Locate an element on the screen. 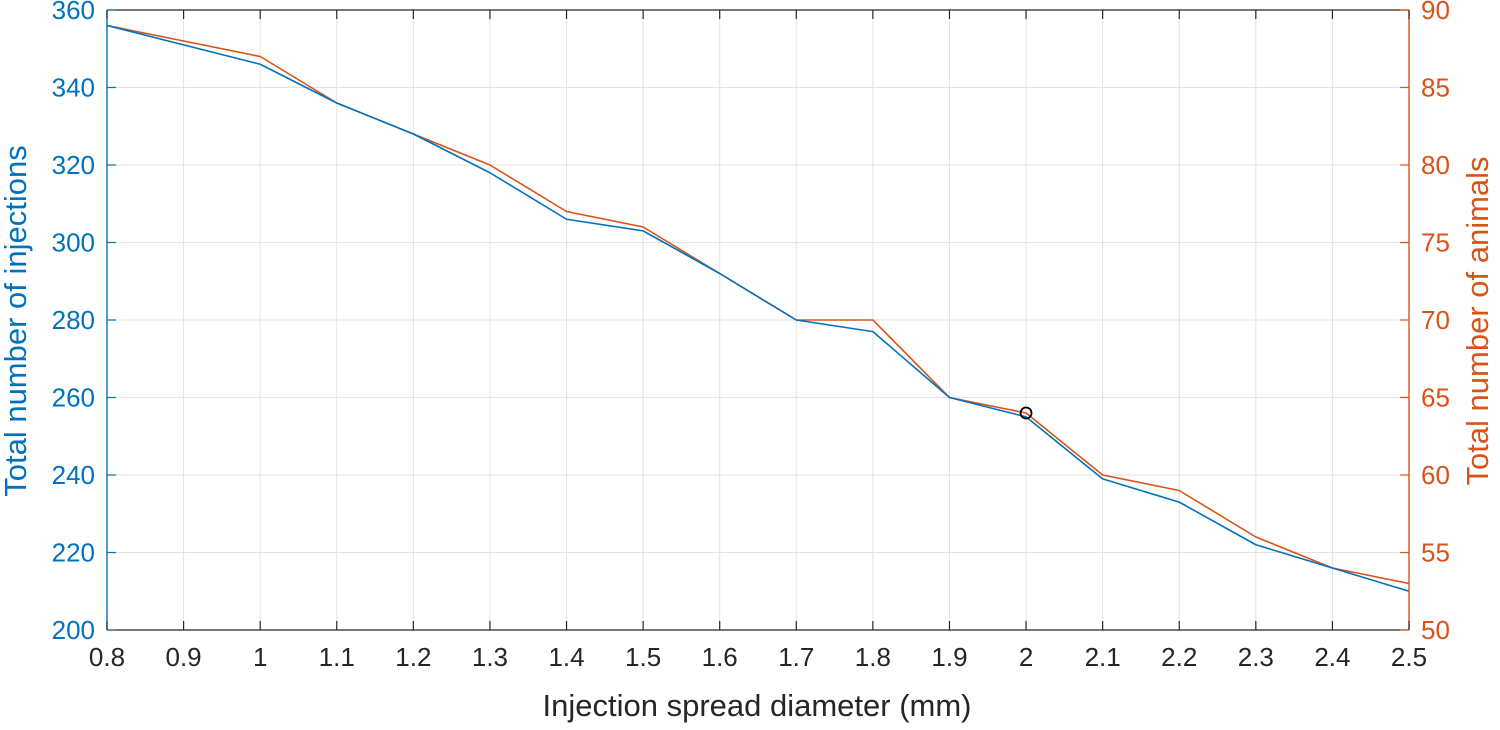 The height and width of the screenshot is (730, 1500). left-y-tick-label: 320 is located at coordinates (73, 165).